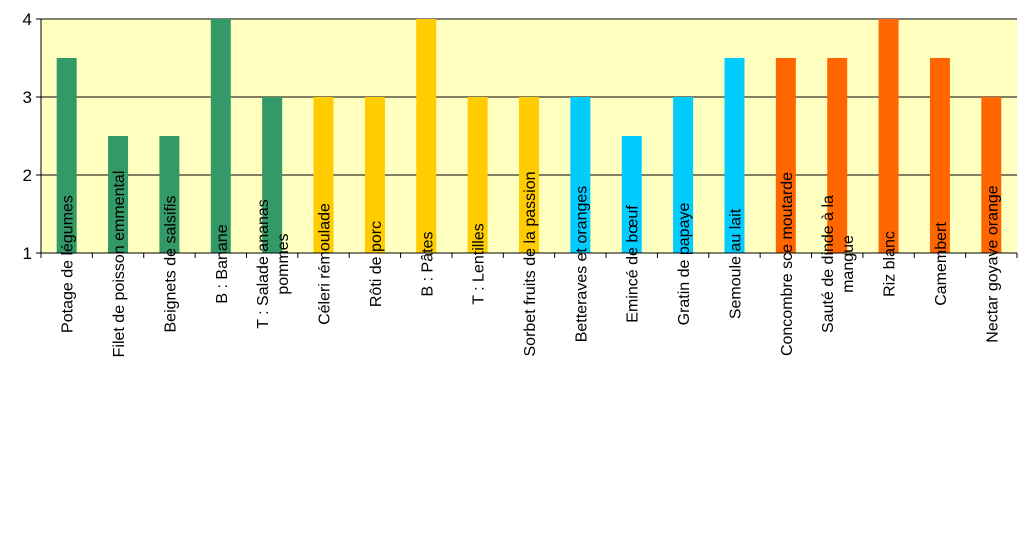 The image size is (1020, 533). I want to click on y-tick-label: 4, so click(27, 19).